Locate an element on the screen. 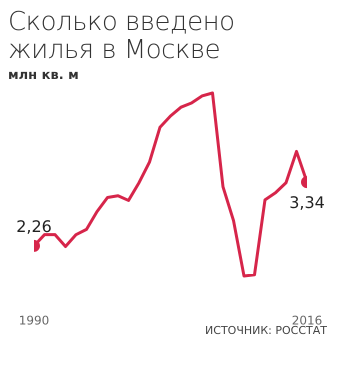 This screenshot has width=339, height=380. data-label: 3,34 is located at coordinates (307, 202).